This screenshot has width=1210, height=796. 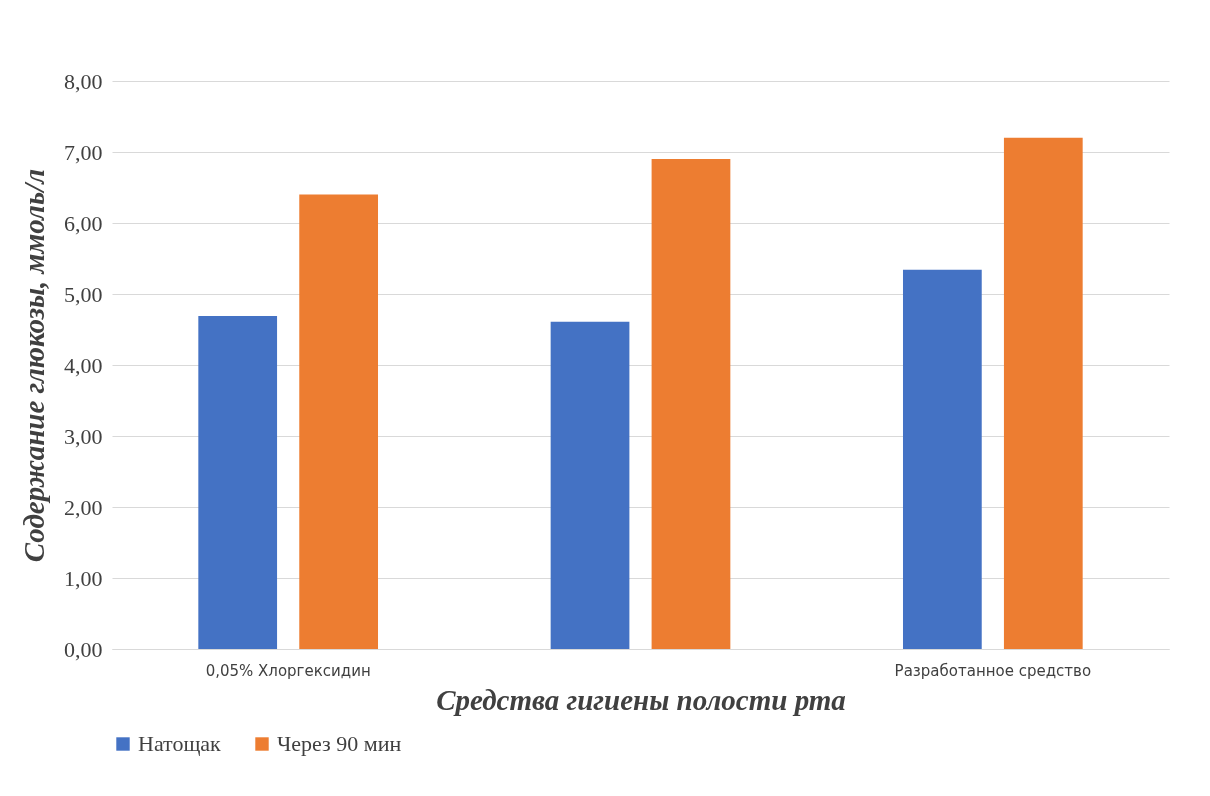 What do you see at coordinates (641, 699) in the screenshot?
I see `x-axis-title: Средства гигиены полости рта` at bounding box center [641, 699].